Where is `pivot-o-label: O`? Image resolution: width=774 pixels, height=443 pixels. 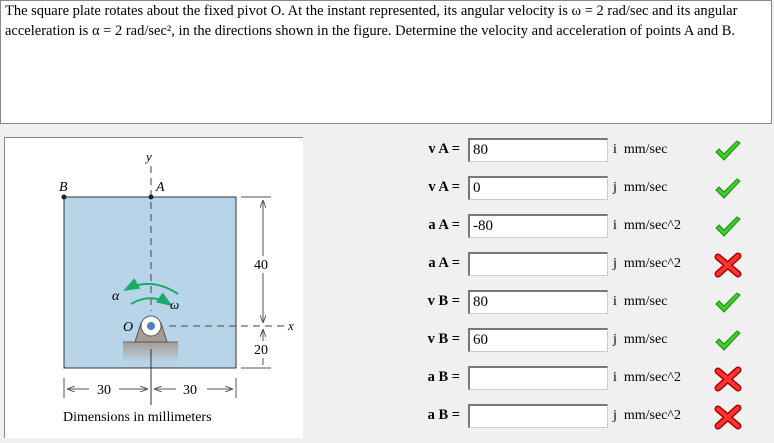
pivot-o-label: O is located at coordinates (128, 327).